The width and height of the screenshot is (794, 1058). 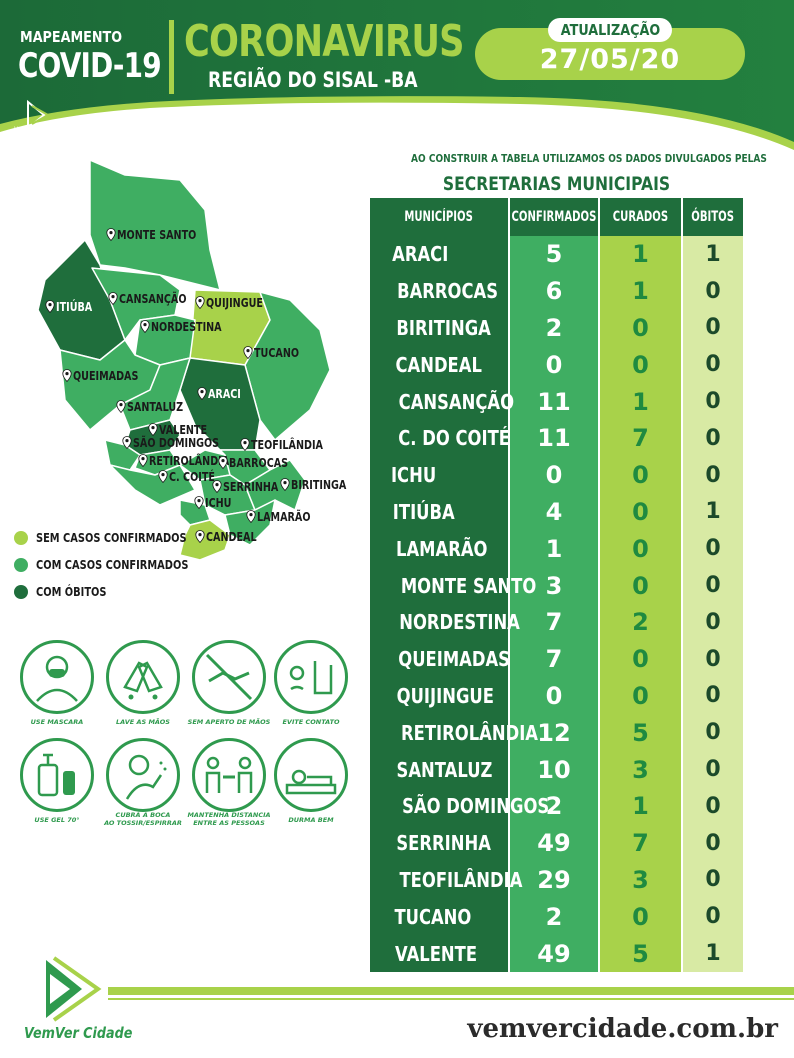 I want to click on cell-confirmados: 12, so click(x=555, y=733).